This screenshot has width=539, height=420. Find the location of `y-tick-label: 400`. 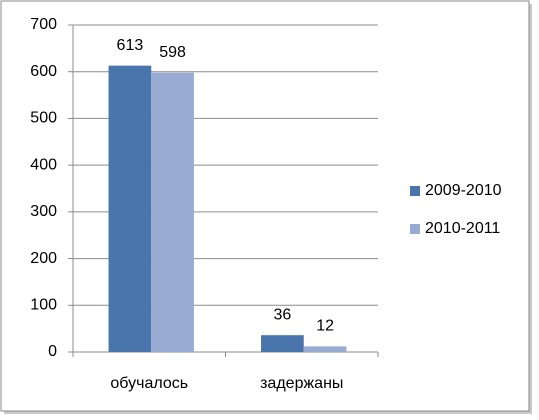

y-tick-label: 400 is located at coordinates (43, 164).